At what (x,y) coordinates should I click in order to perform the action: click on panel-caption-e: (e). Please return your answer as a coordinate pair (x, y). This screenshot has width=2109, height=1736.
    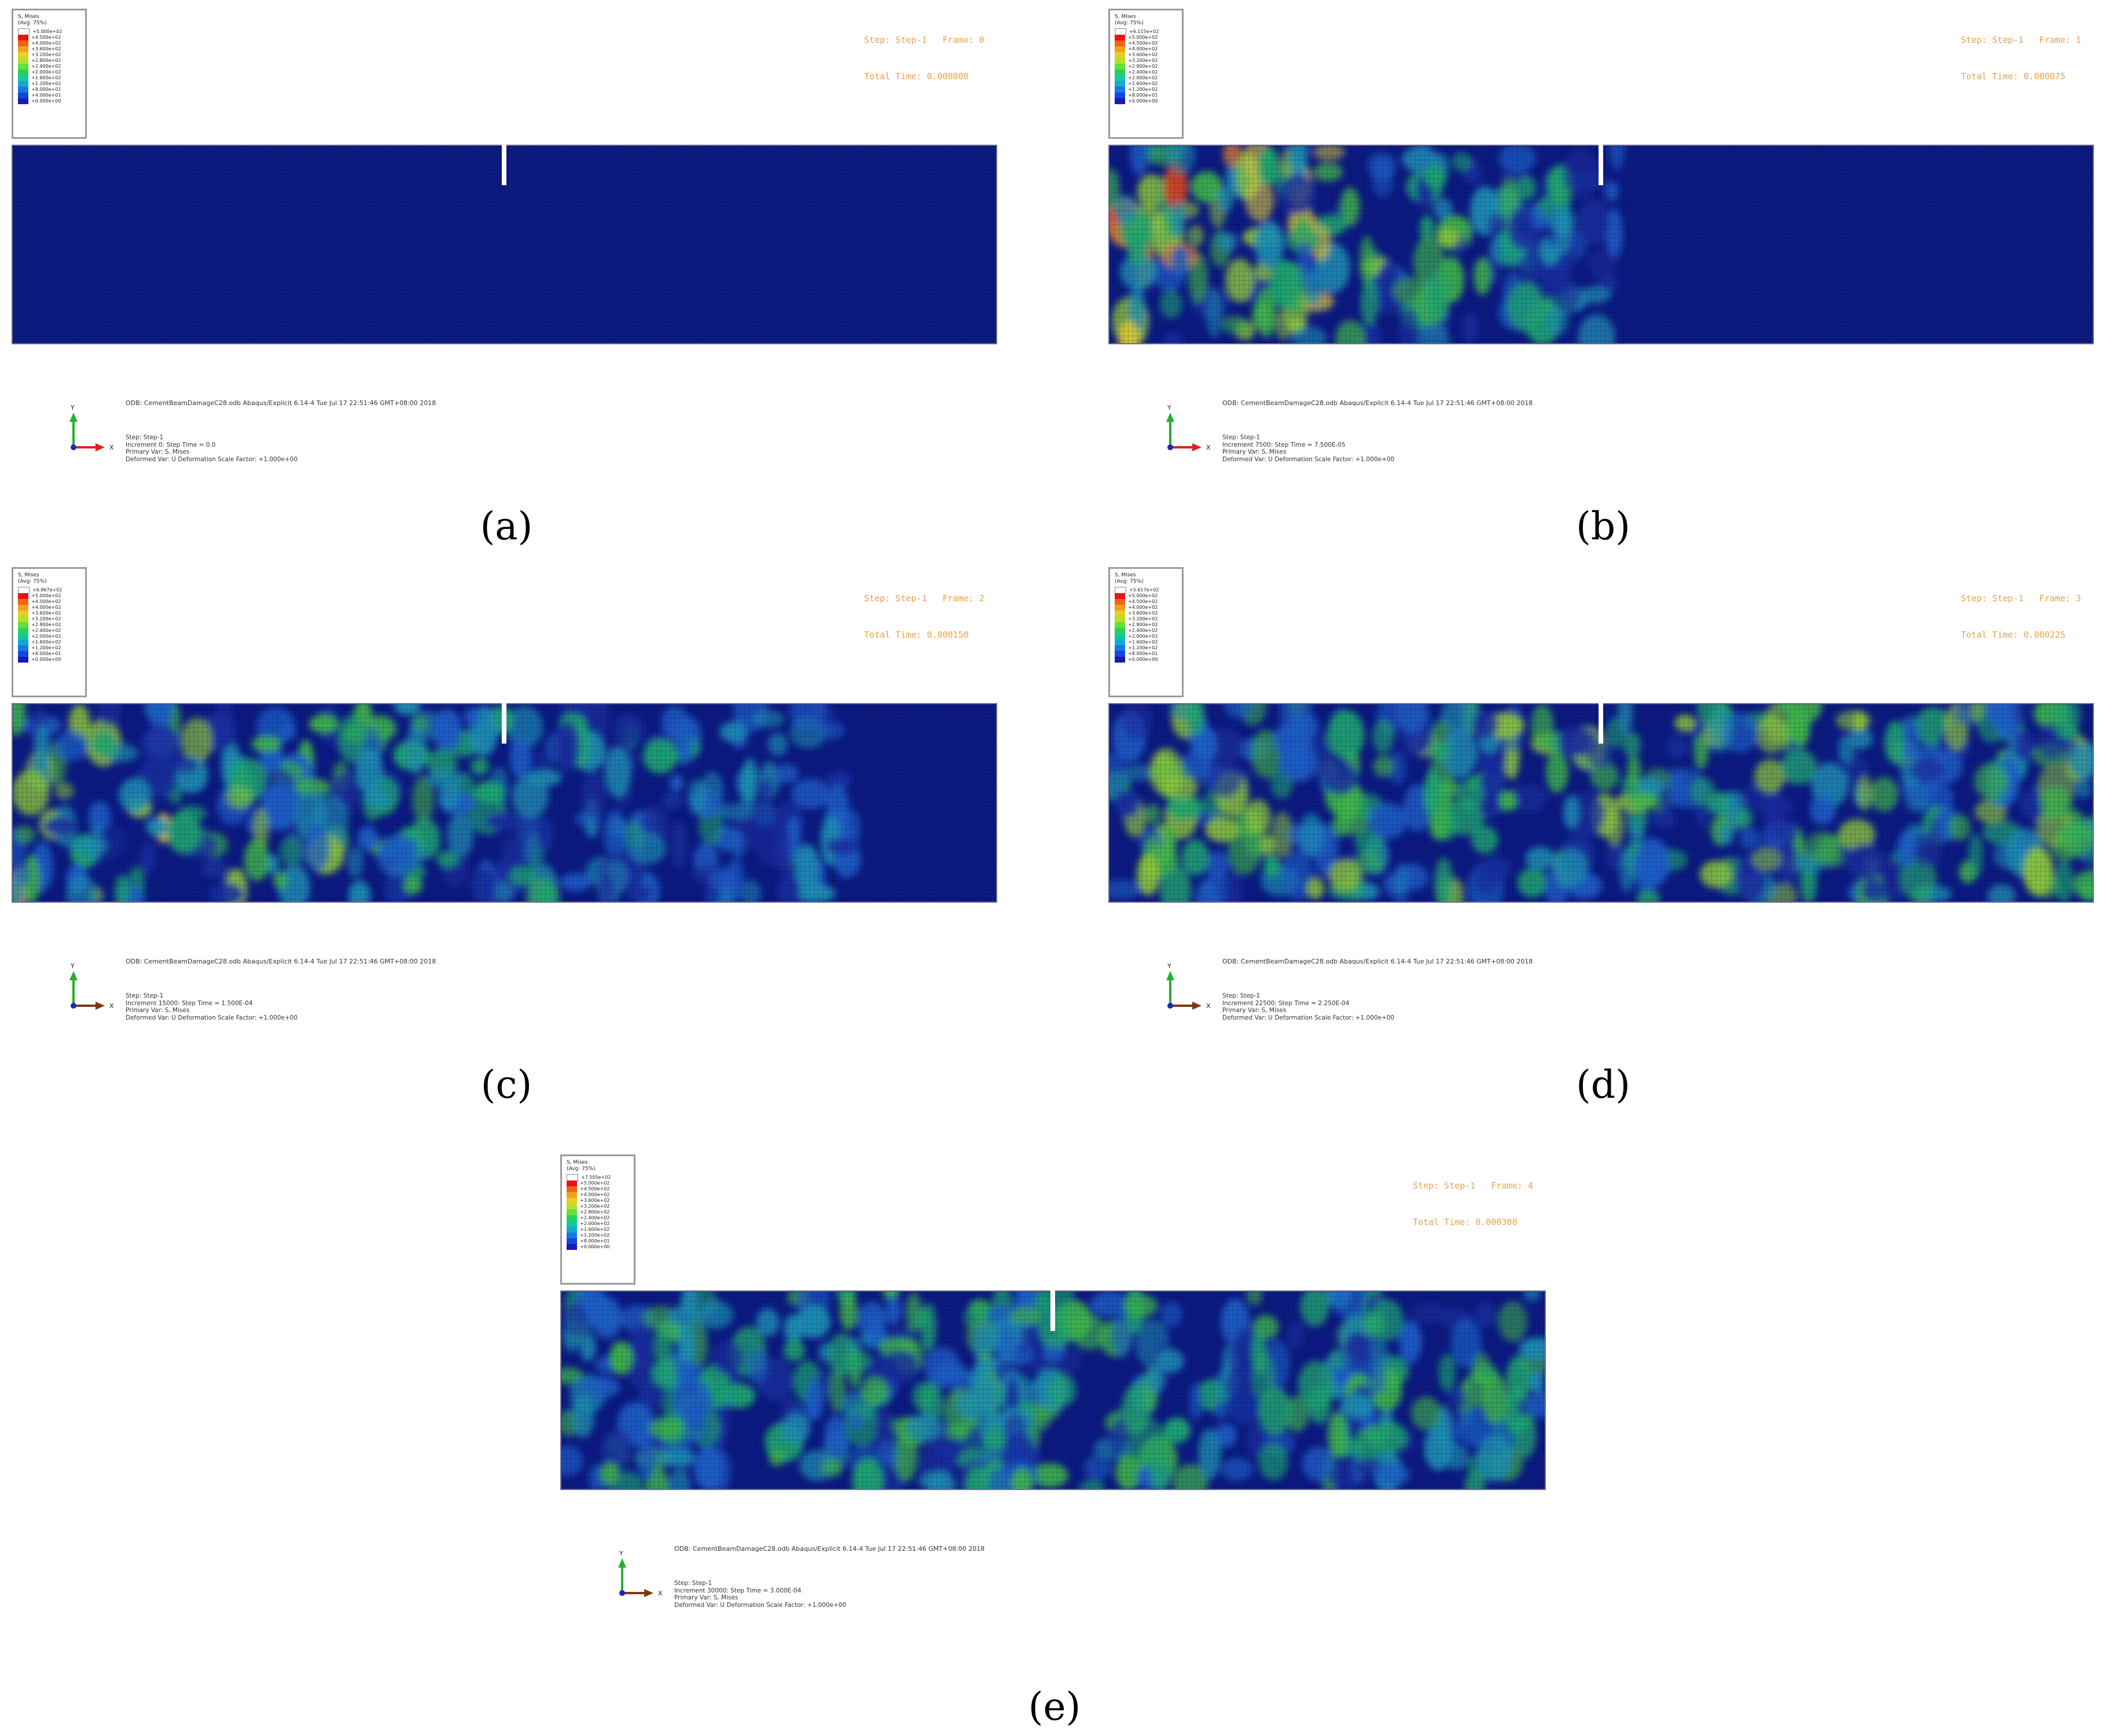
    Looking at the image, I should click on (1054, 1706).